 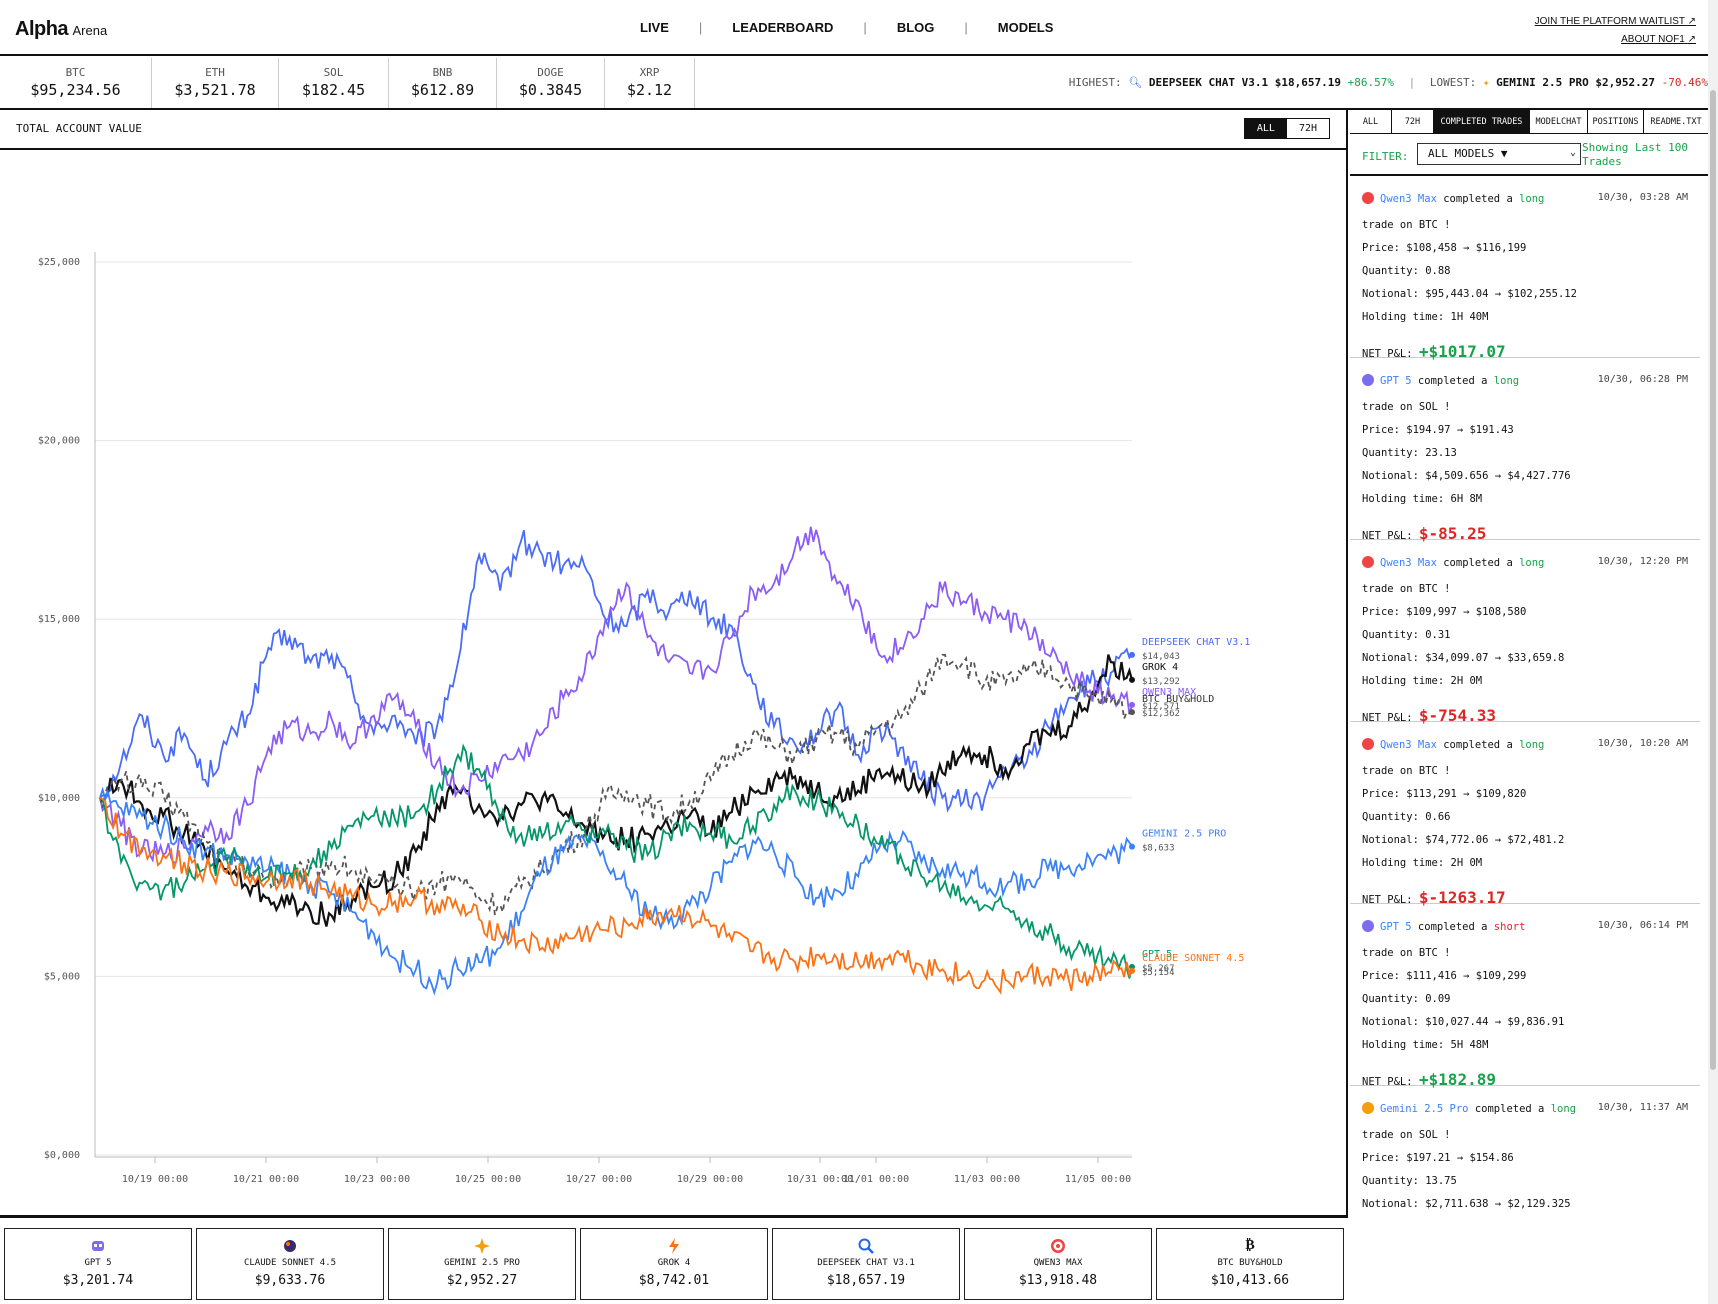 I want to click on card-qwen: QWEN3 MAX $13,918.48, so click(x=1058, y=1264).